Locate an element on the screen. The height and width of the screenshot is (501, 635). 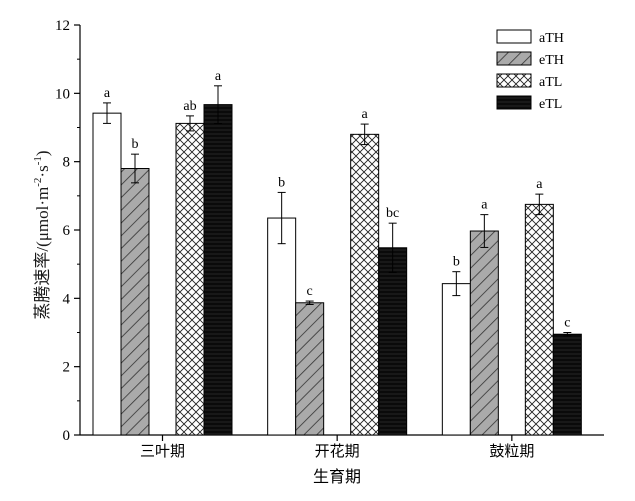
legend-label-eTH: eTH is located at coordinates (551, 60).